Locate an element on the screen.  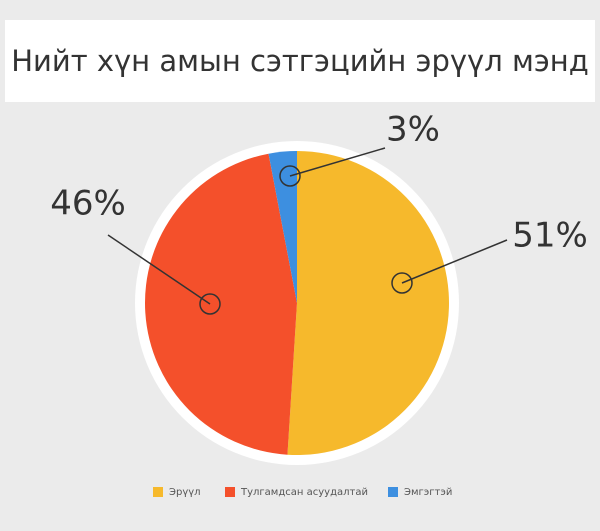
legend-label: Эмгэгтэй is located at coordinates (428, 492).